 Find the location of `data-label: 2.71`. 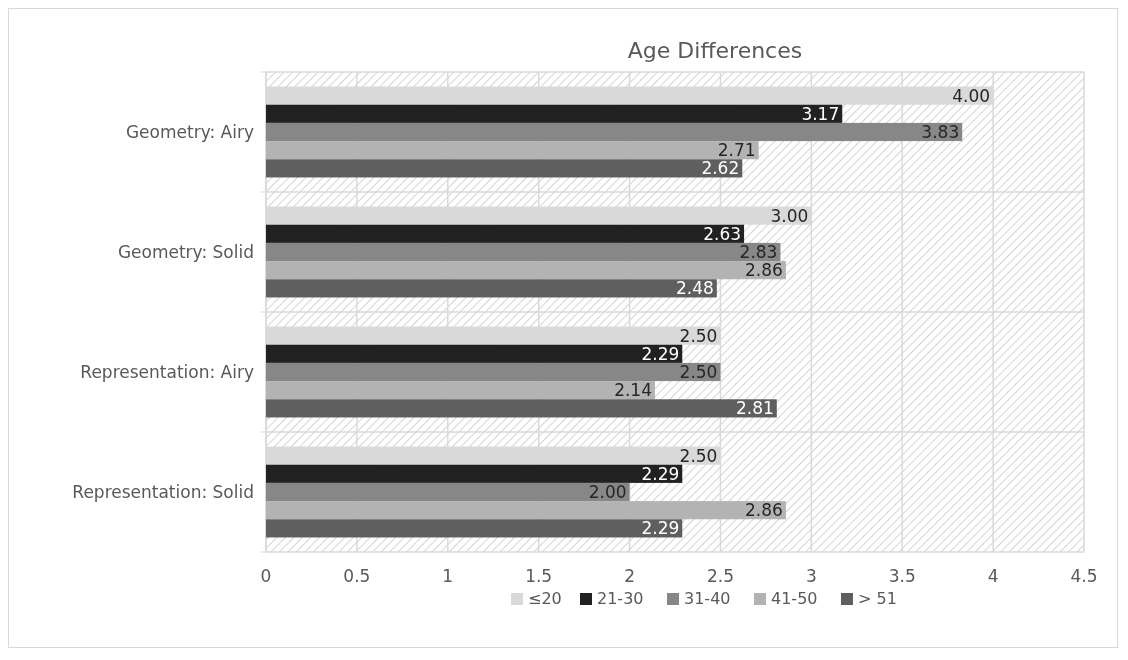

data-label: 2.71 is located at coordinates (736, 150).